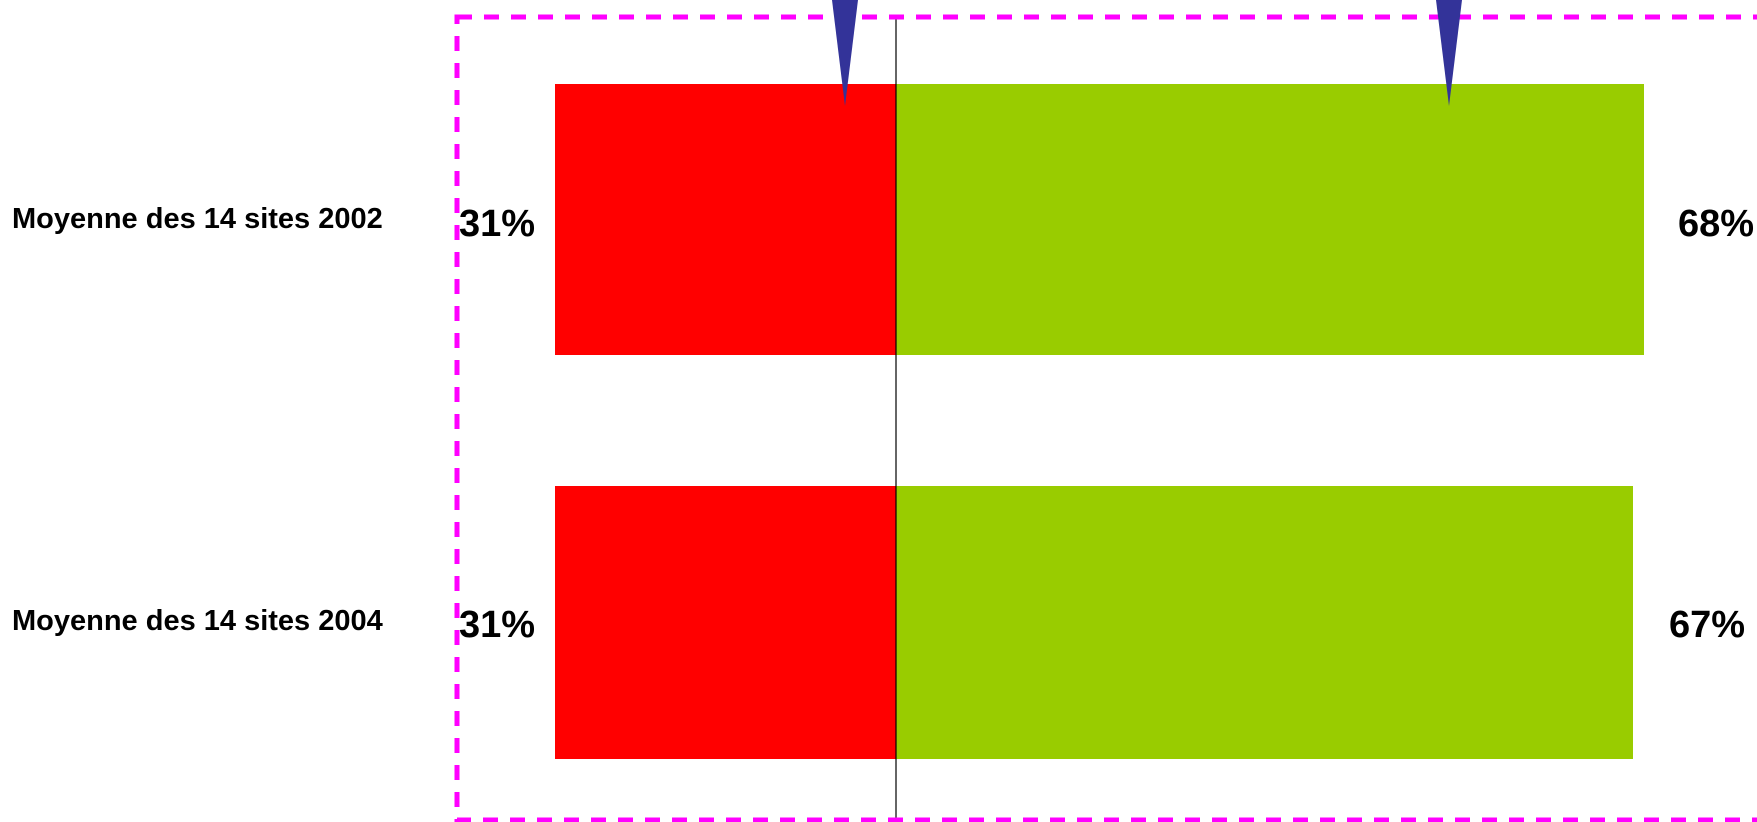 This screenshot has width=1757, height=822. I want to click on markers-group, so click(1147, 53).